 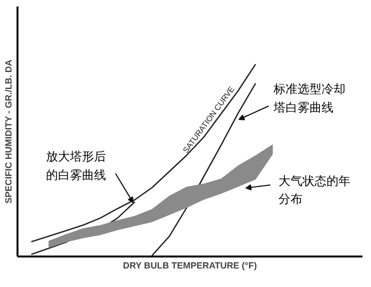 I want to click on y-axis-title: SPECIFIC HUMIDITY - GR./LB. DA, so click(x=9, y=131).